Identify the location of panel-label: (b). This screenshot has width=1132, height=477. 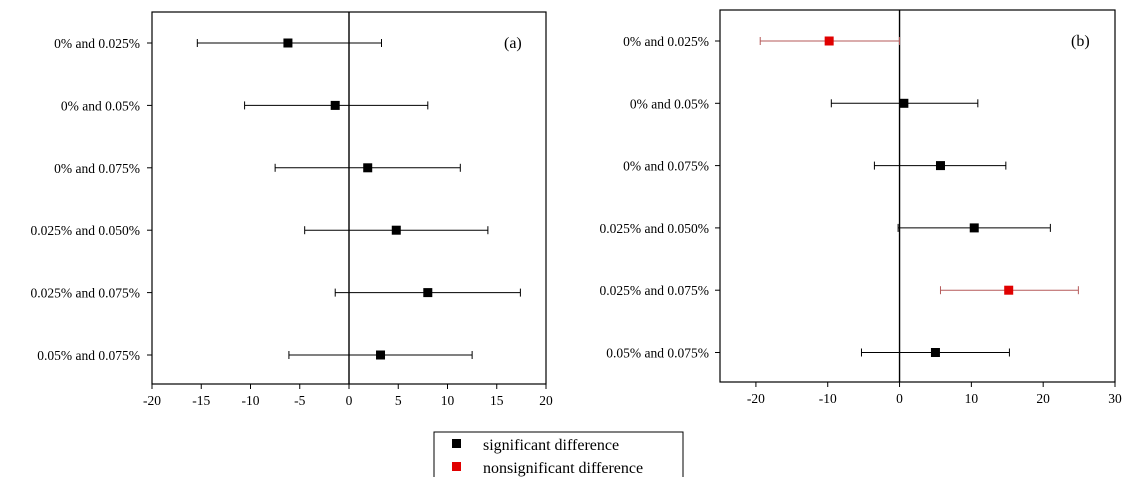
(1080, 41).